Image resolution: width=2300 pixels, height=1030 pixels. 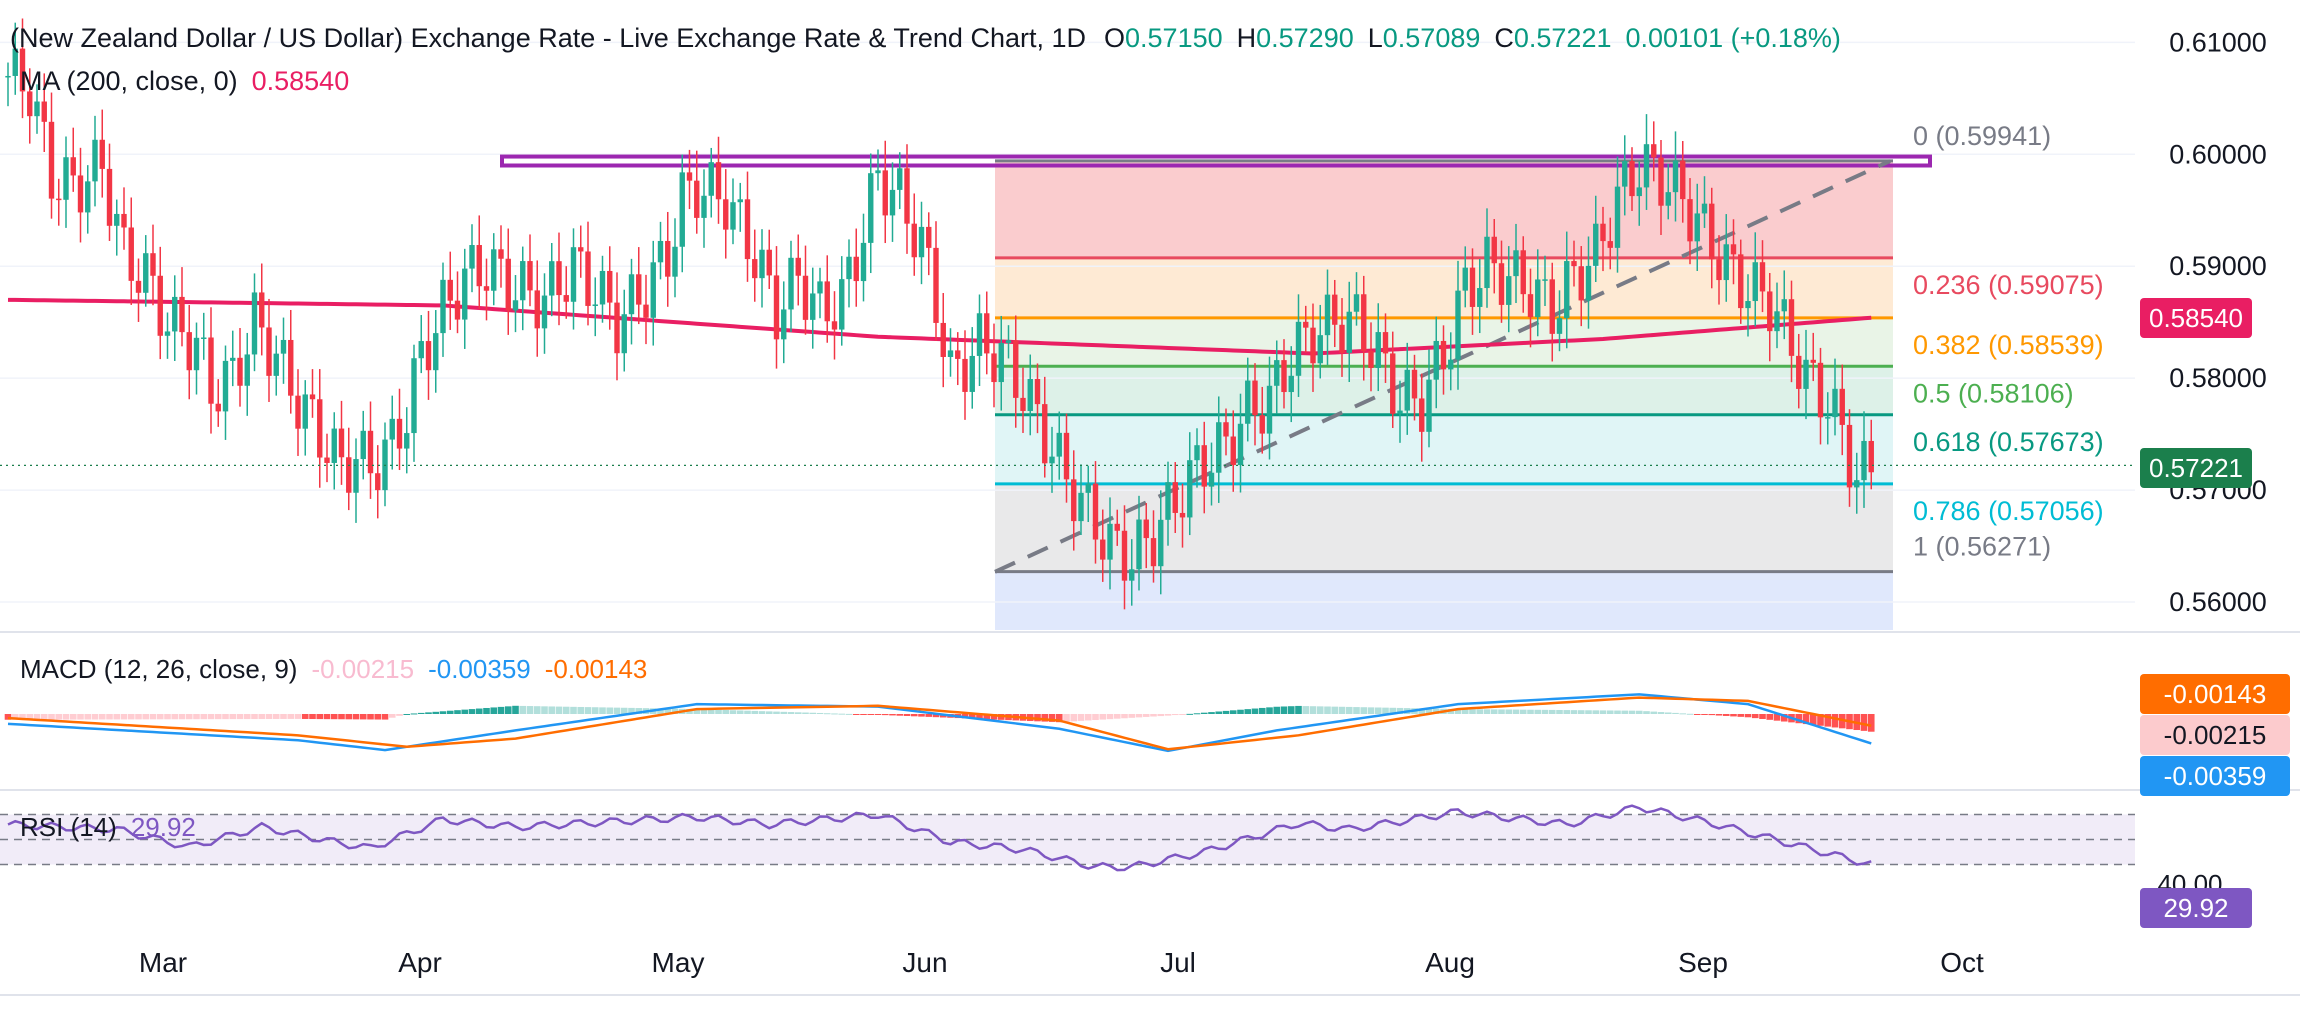 I want to click on month-tick-label: Mar, so click(x=163, y=962).